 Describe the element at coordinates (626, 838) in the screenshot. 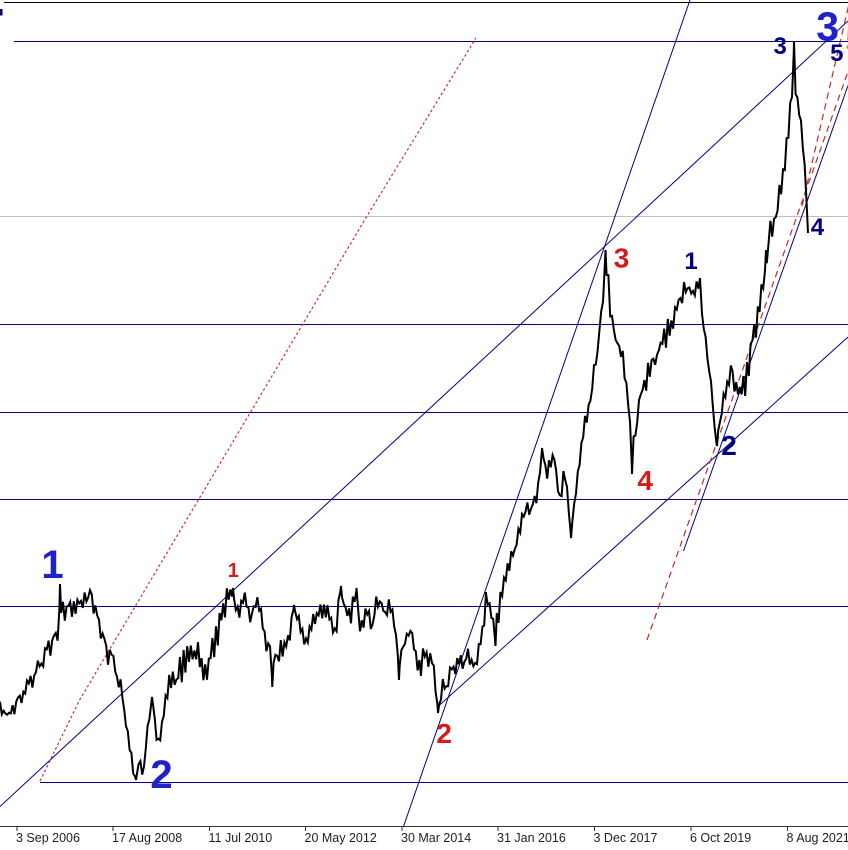

I see `svg-text: 3 Dec 2017` at that location.